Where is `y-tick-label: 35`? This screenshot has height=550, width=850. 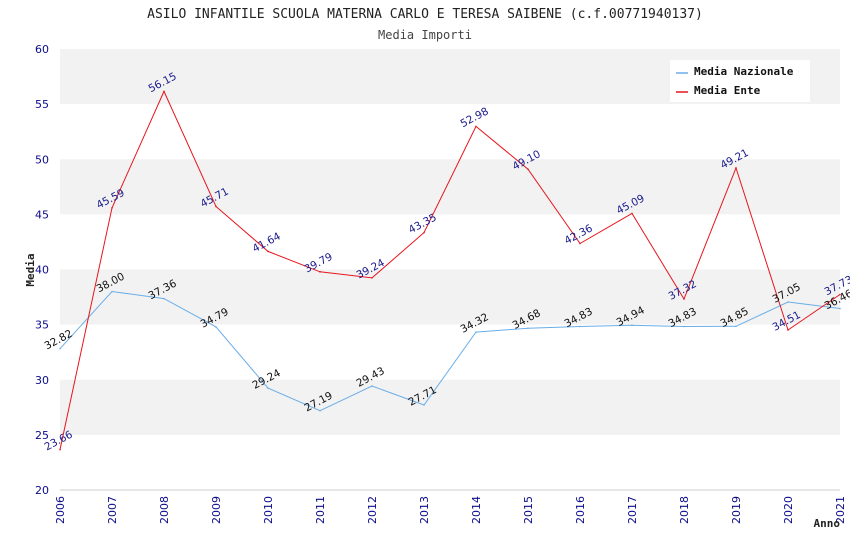 y-tick-label: 35 is located at coordinates (42, 325).